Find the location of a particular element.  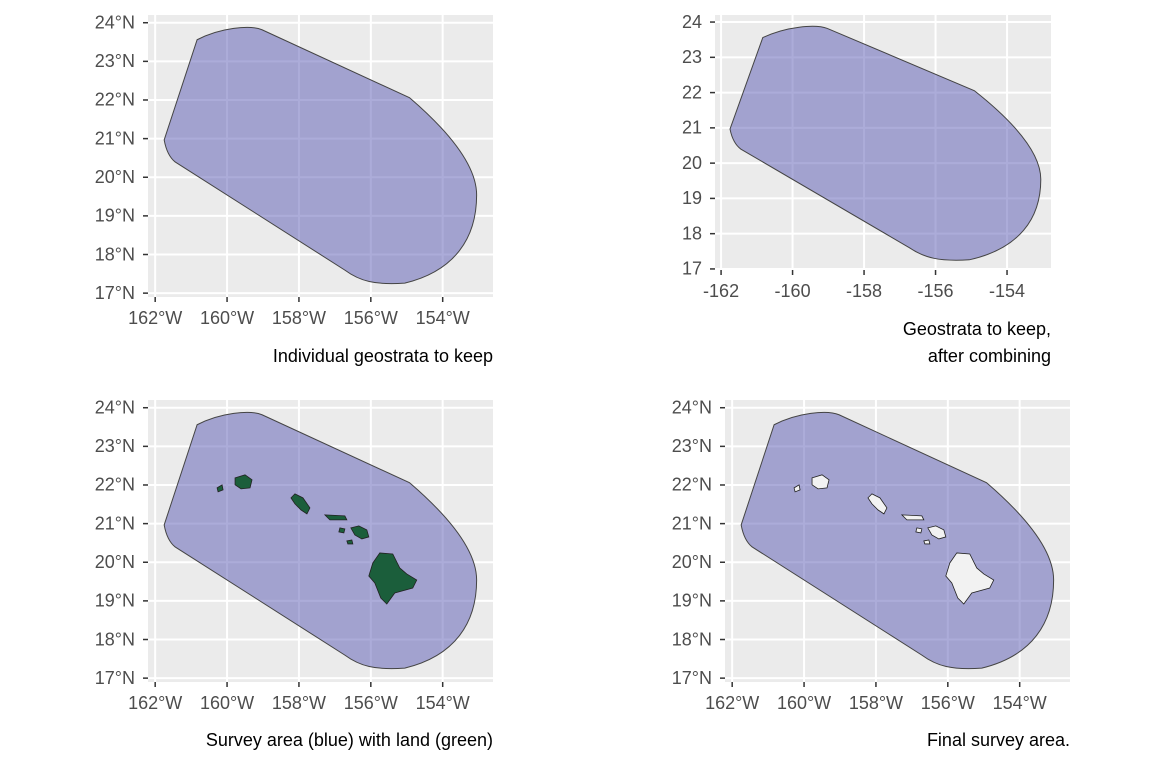

panel-caption: Final survey area. is located at coordinates (998, 740).